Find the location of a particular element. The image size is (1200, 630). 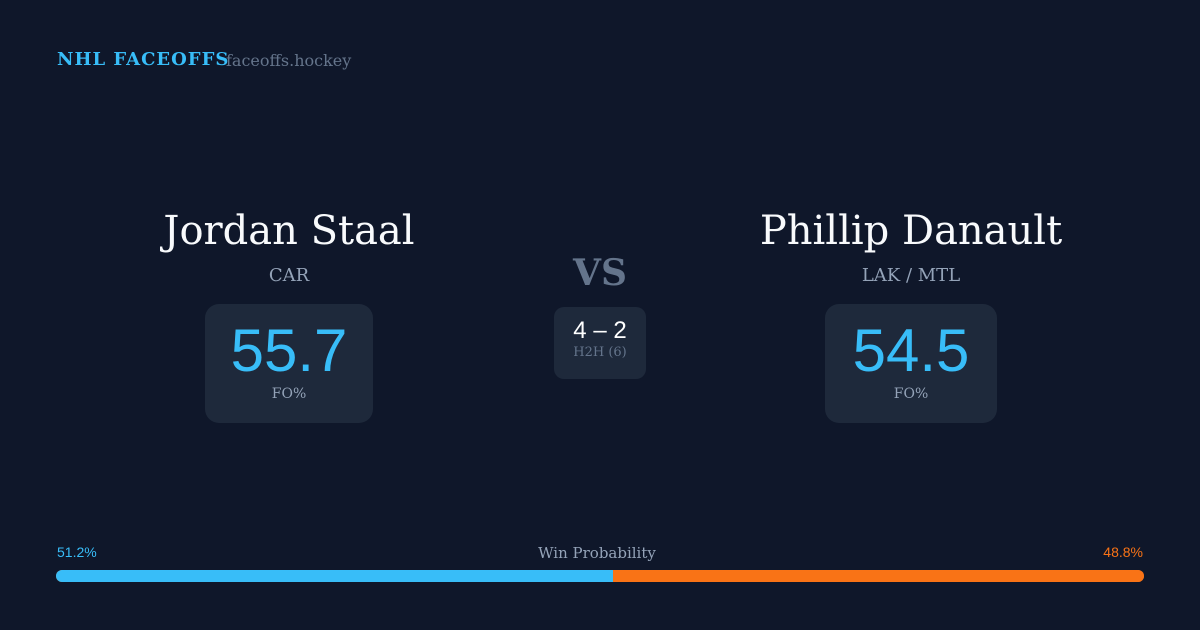

player-team: LAK / MTL is located at coordinates (911, 275).